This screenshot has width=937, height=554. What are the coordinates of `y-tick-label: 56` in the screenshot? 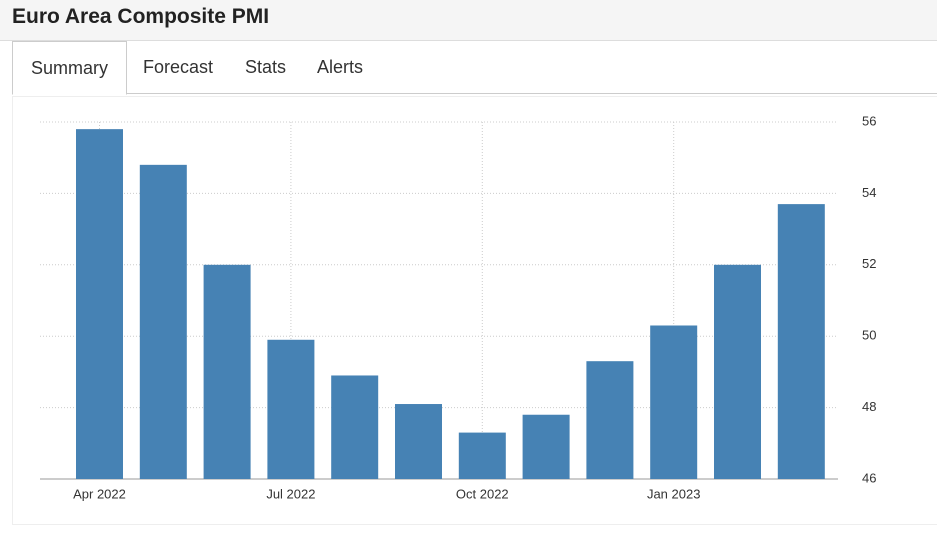 It's located at (869, 120).